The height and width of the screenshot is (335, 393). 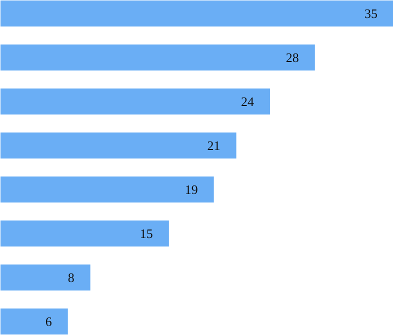 What do you see at coordinates (146, 233) in the screenshot?
I see `data-label: 15` at bounding box center [146, 233].